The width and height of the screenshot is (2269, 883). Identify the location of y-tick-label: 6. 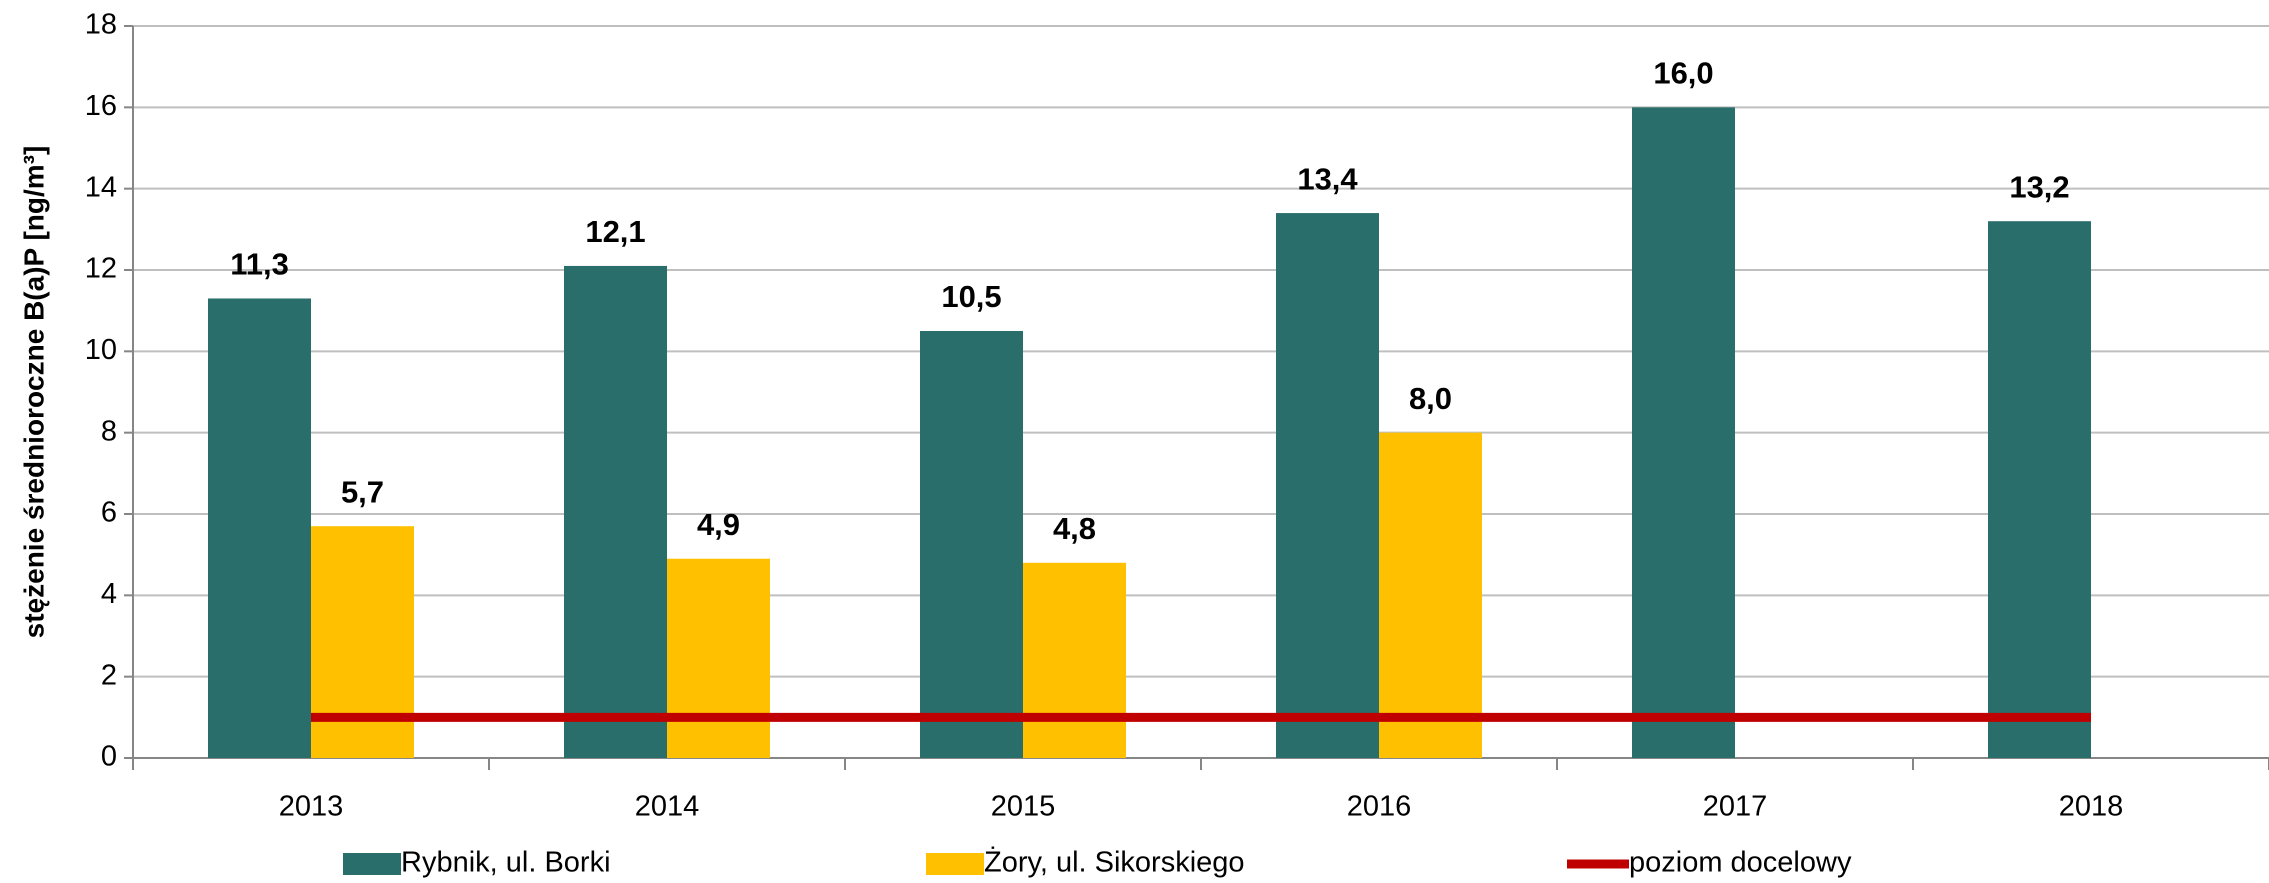
(109, 513).